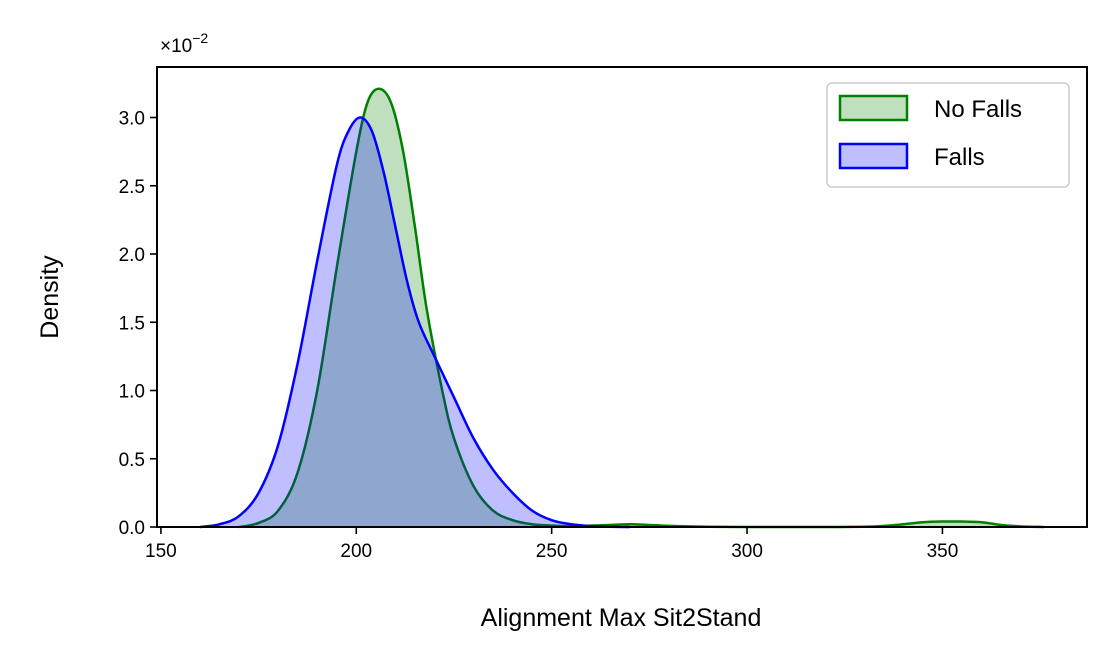  I want to click on y-axis-label: Density, so click(50, 297).